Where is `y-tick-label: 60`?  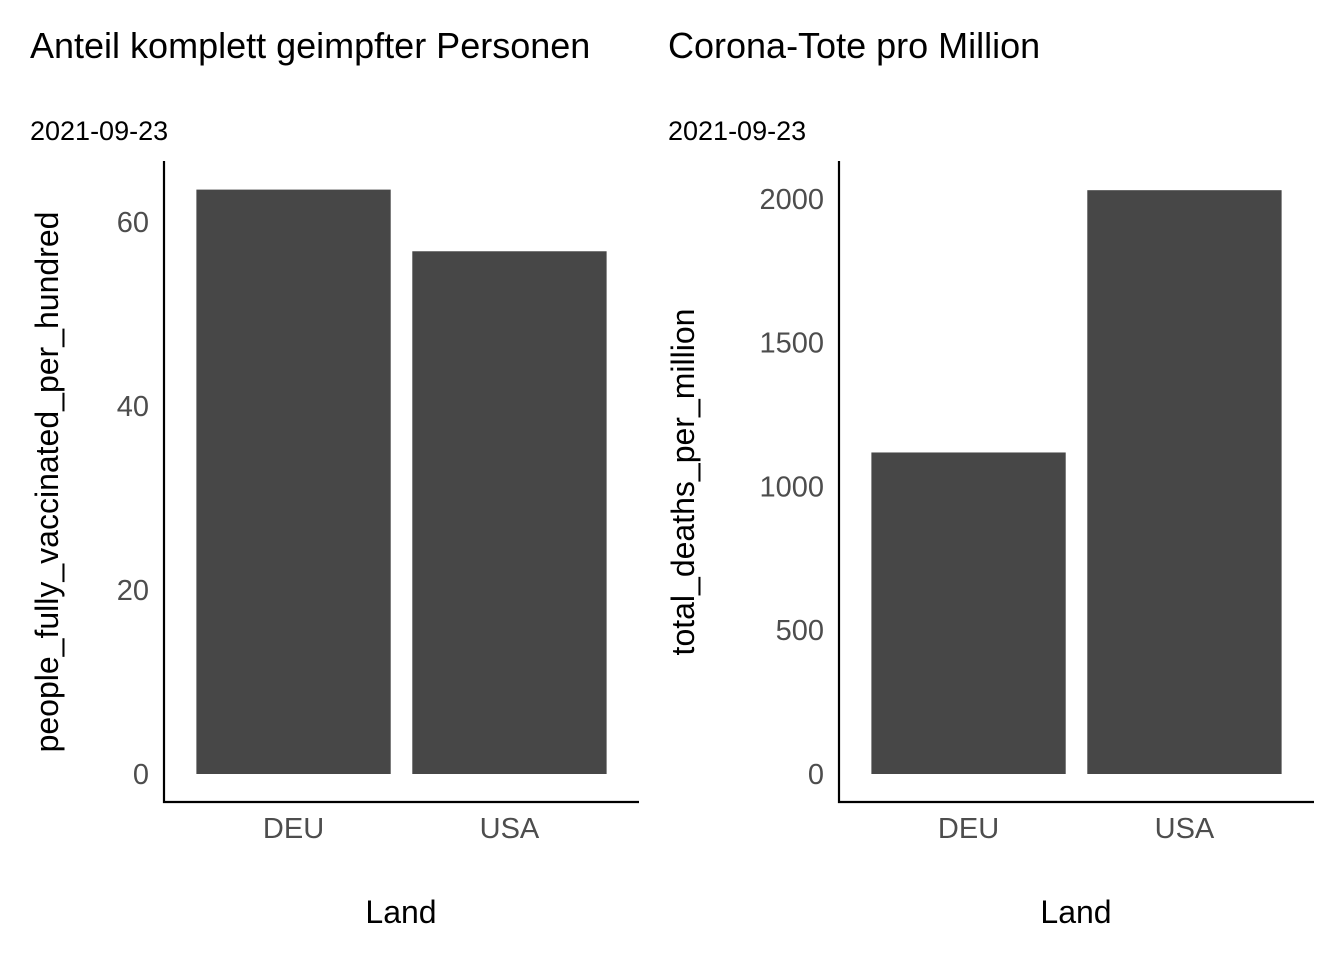 y-tick-label: 60 is located at coordinates (133, 223).